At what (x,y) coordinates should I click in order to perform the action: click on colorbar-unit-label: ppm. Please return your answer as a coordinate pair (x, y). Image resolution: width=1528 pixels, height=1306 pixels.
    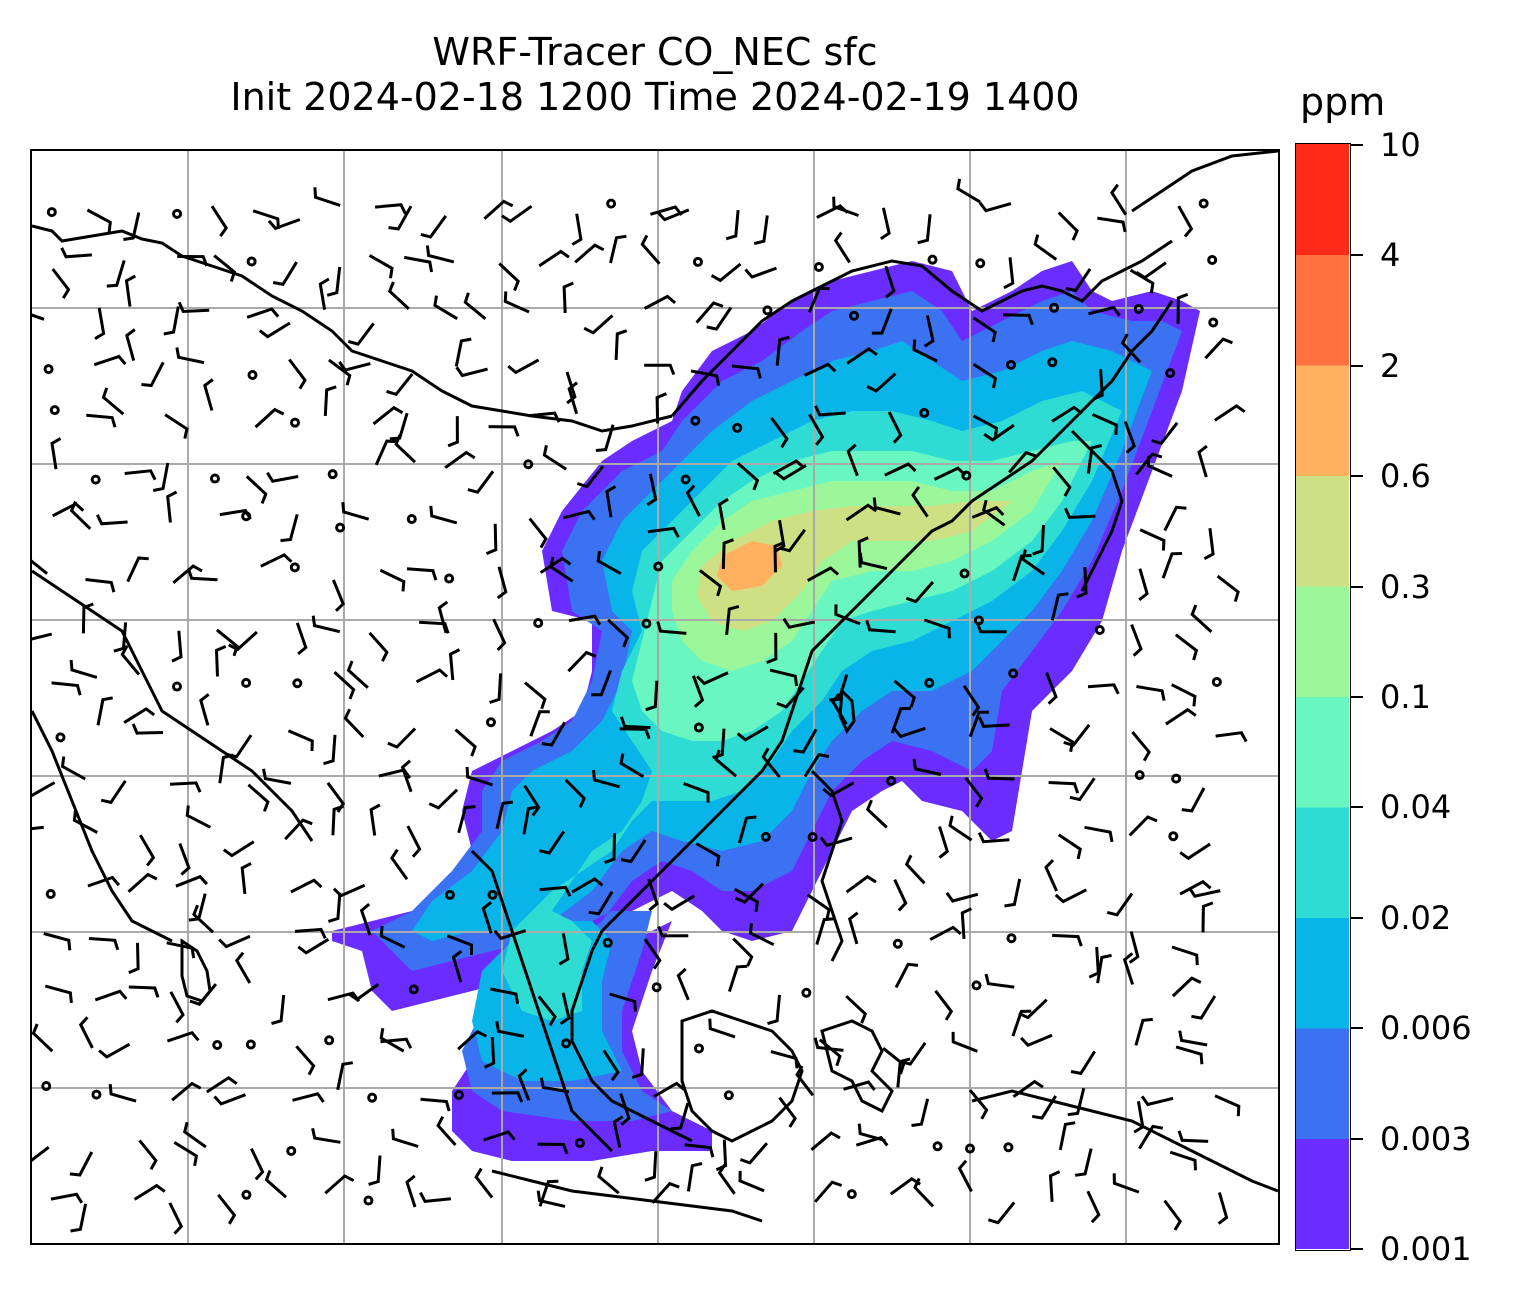
    Looking at the image, I should click on (1343, 102).